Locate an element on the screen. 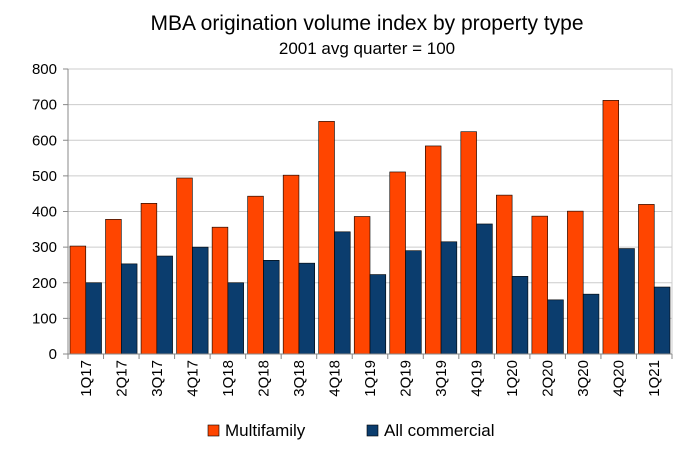 The height and width of the screenshot is (450, 696). bar-multifamily-3q18 is located at coordinates (291, 264).